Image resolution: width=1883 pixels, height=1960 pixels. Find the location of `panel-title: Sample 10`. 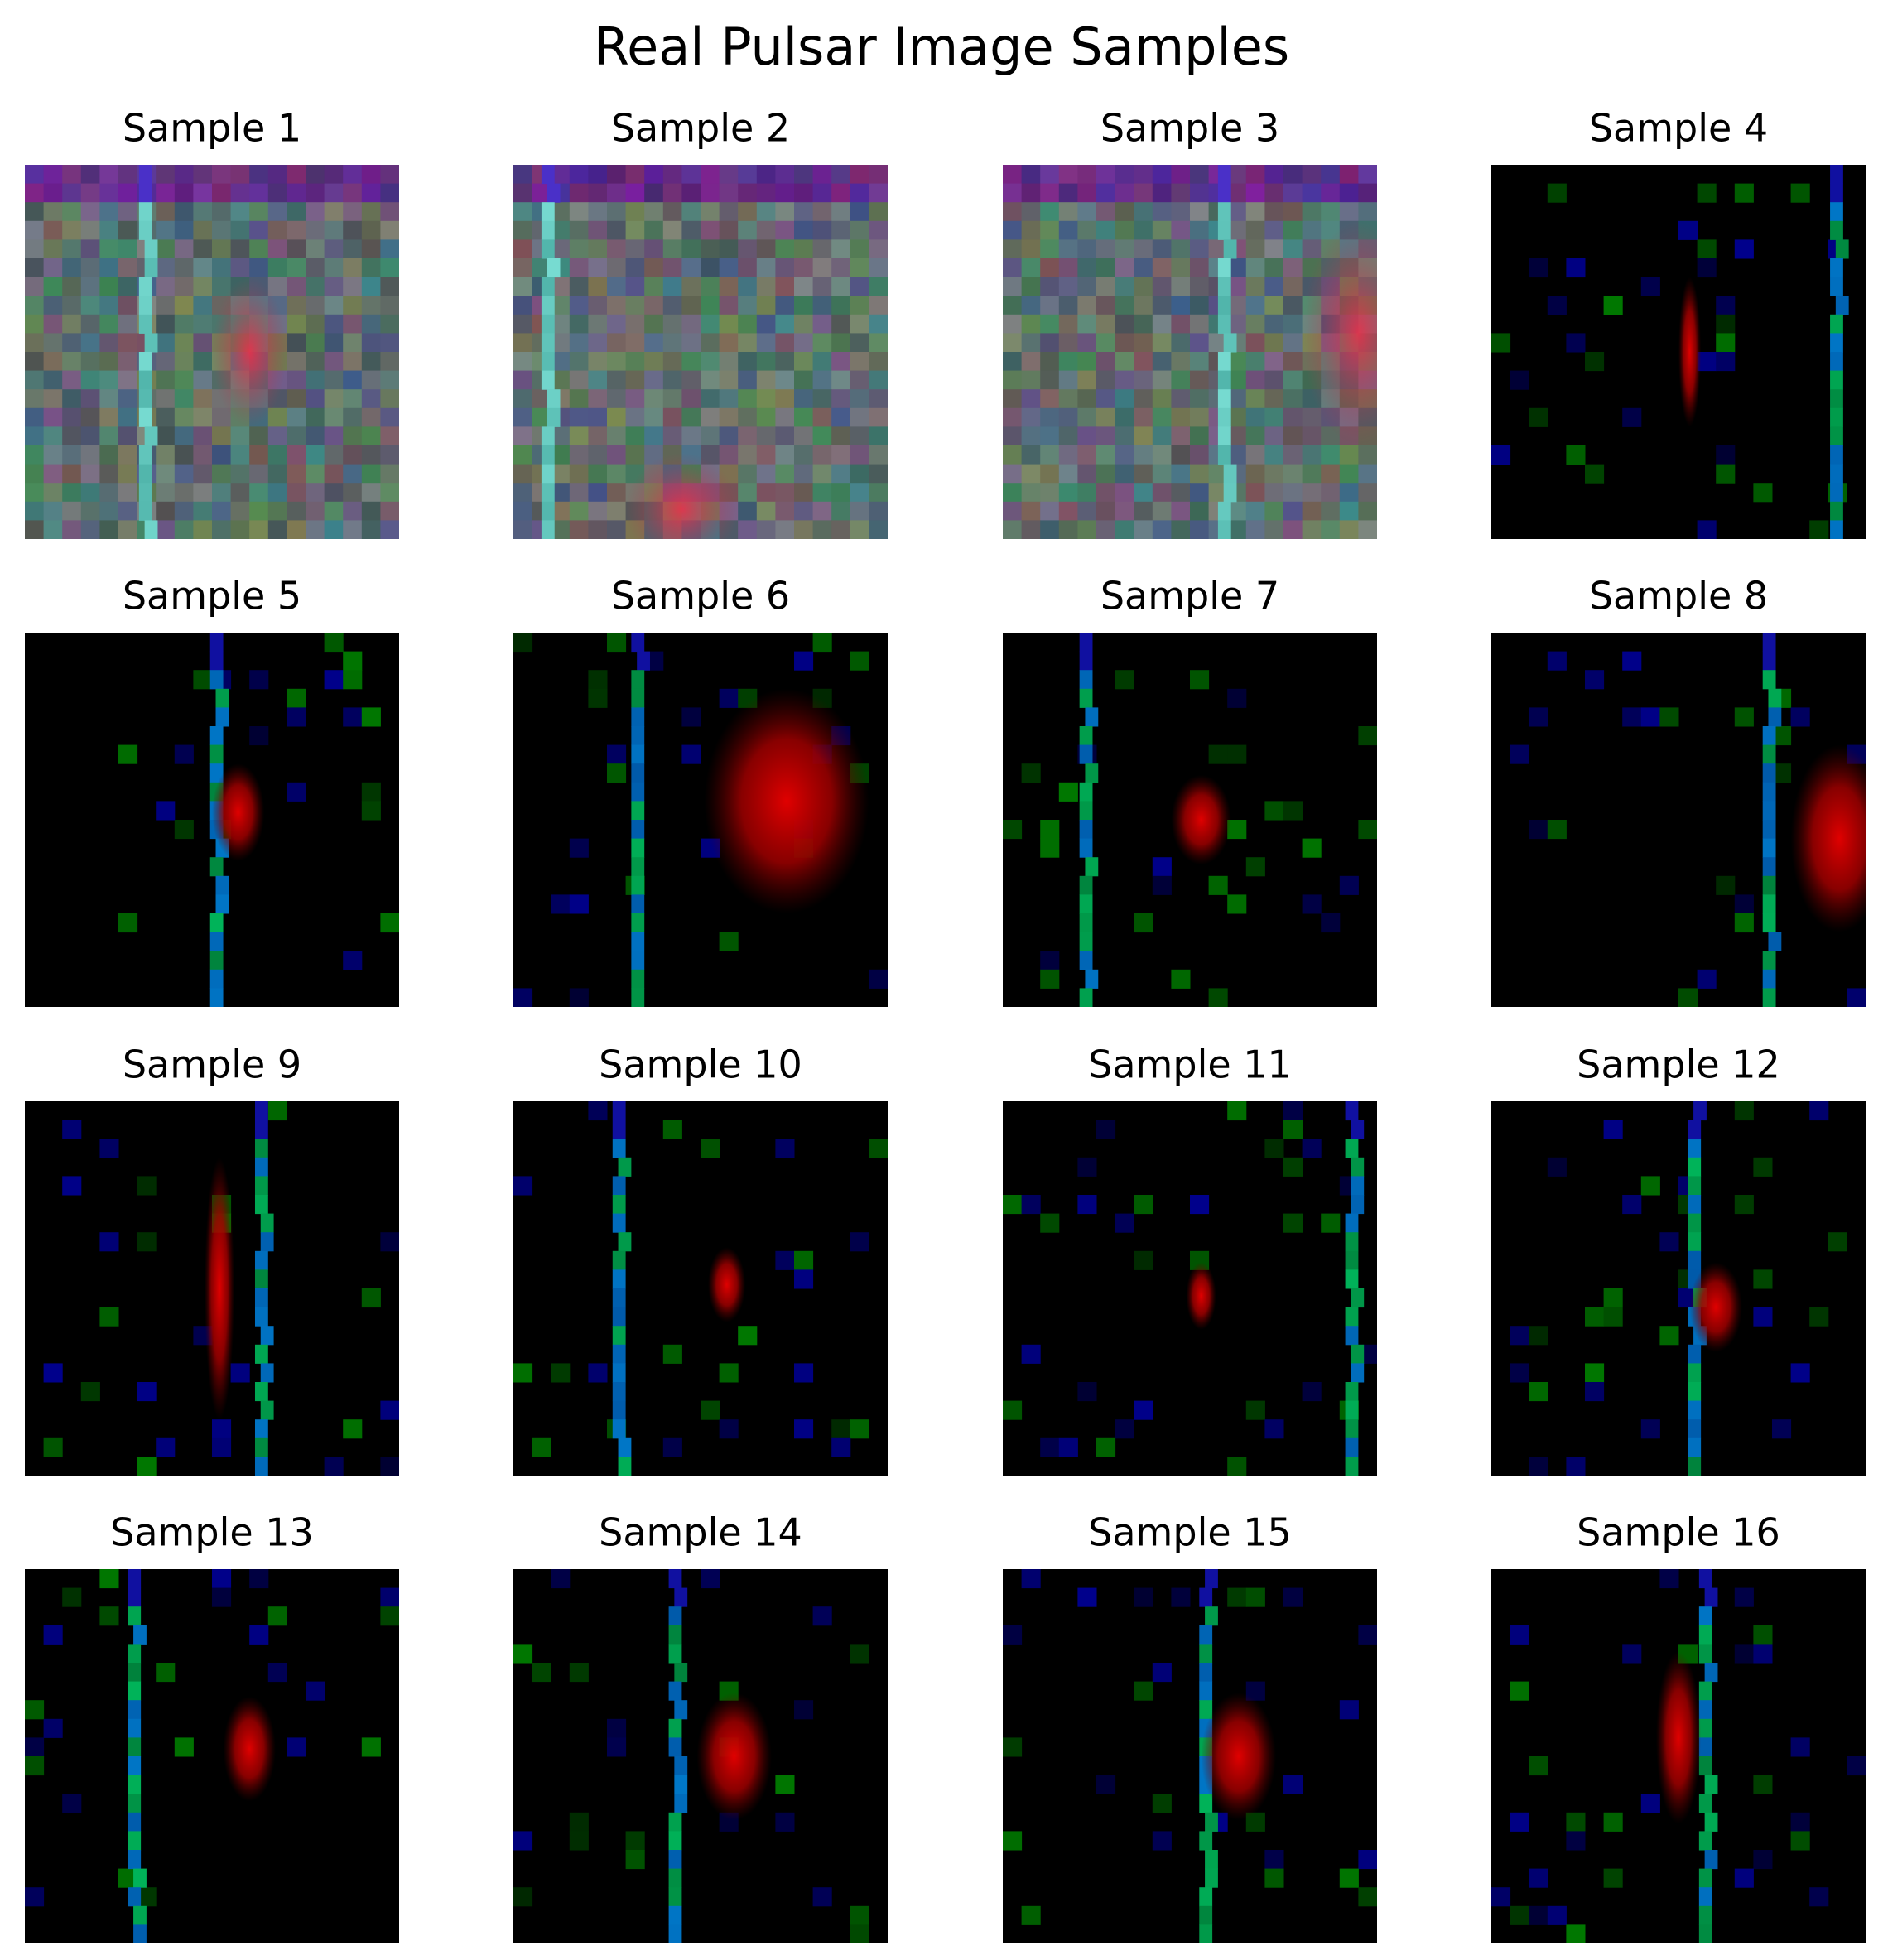

panel-title: Sample 10 is located at coordinates (700, 1065).